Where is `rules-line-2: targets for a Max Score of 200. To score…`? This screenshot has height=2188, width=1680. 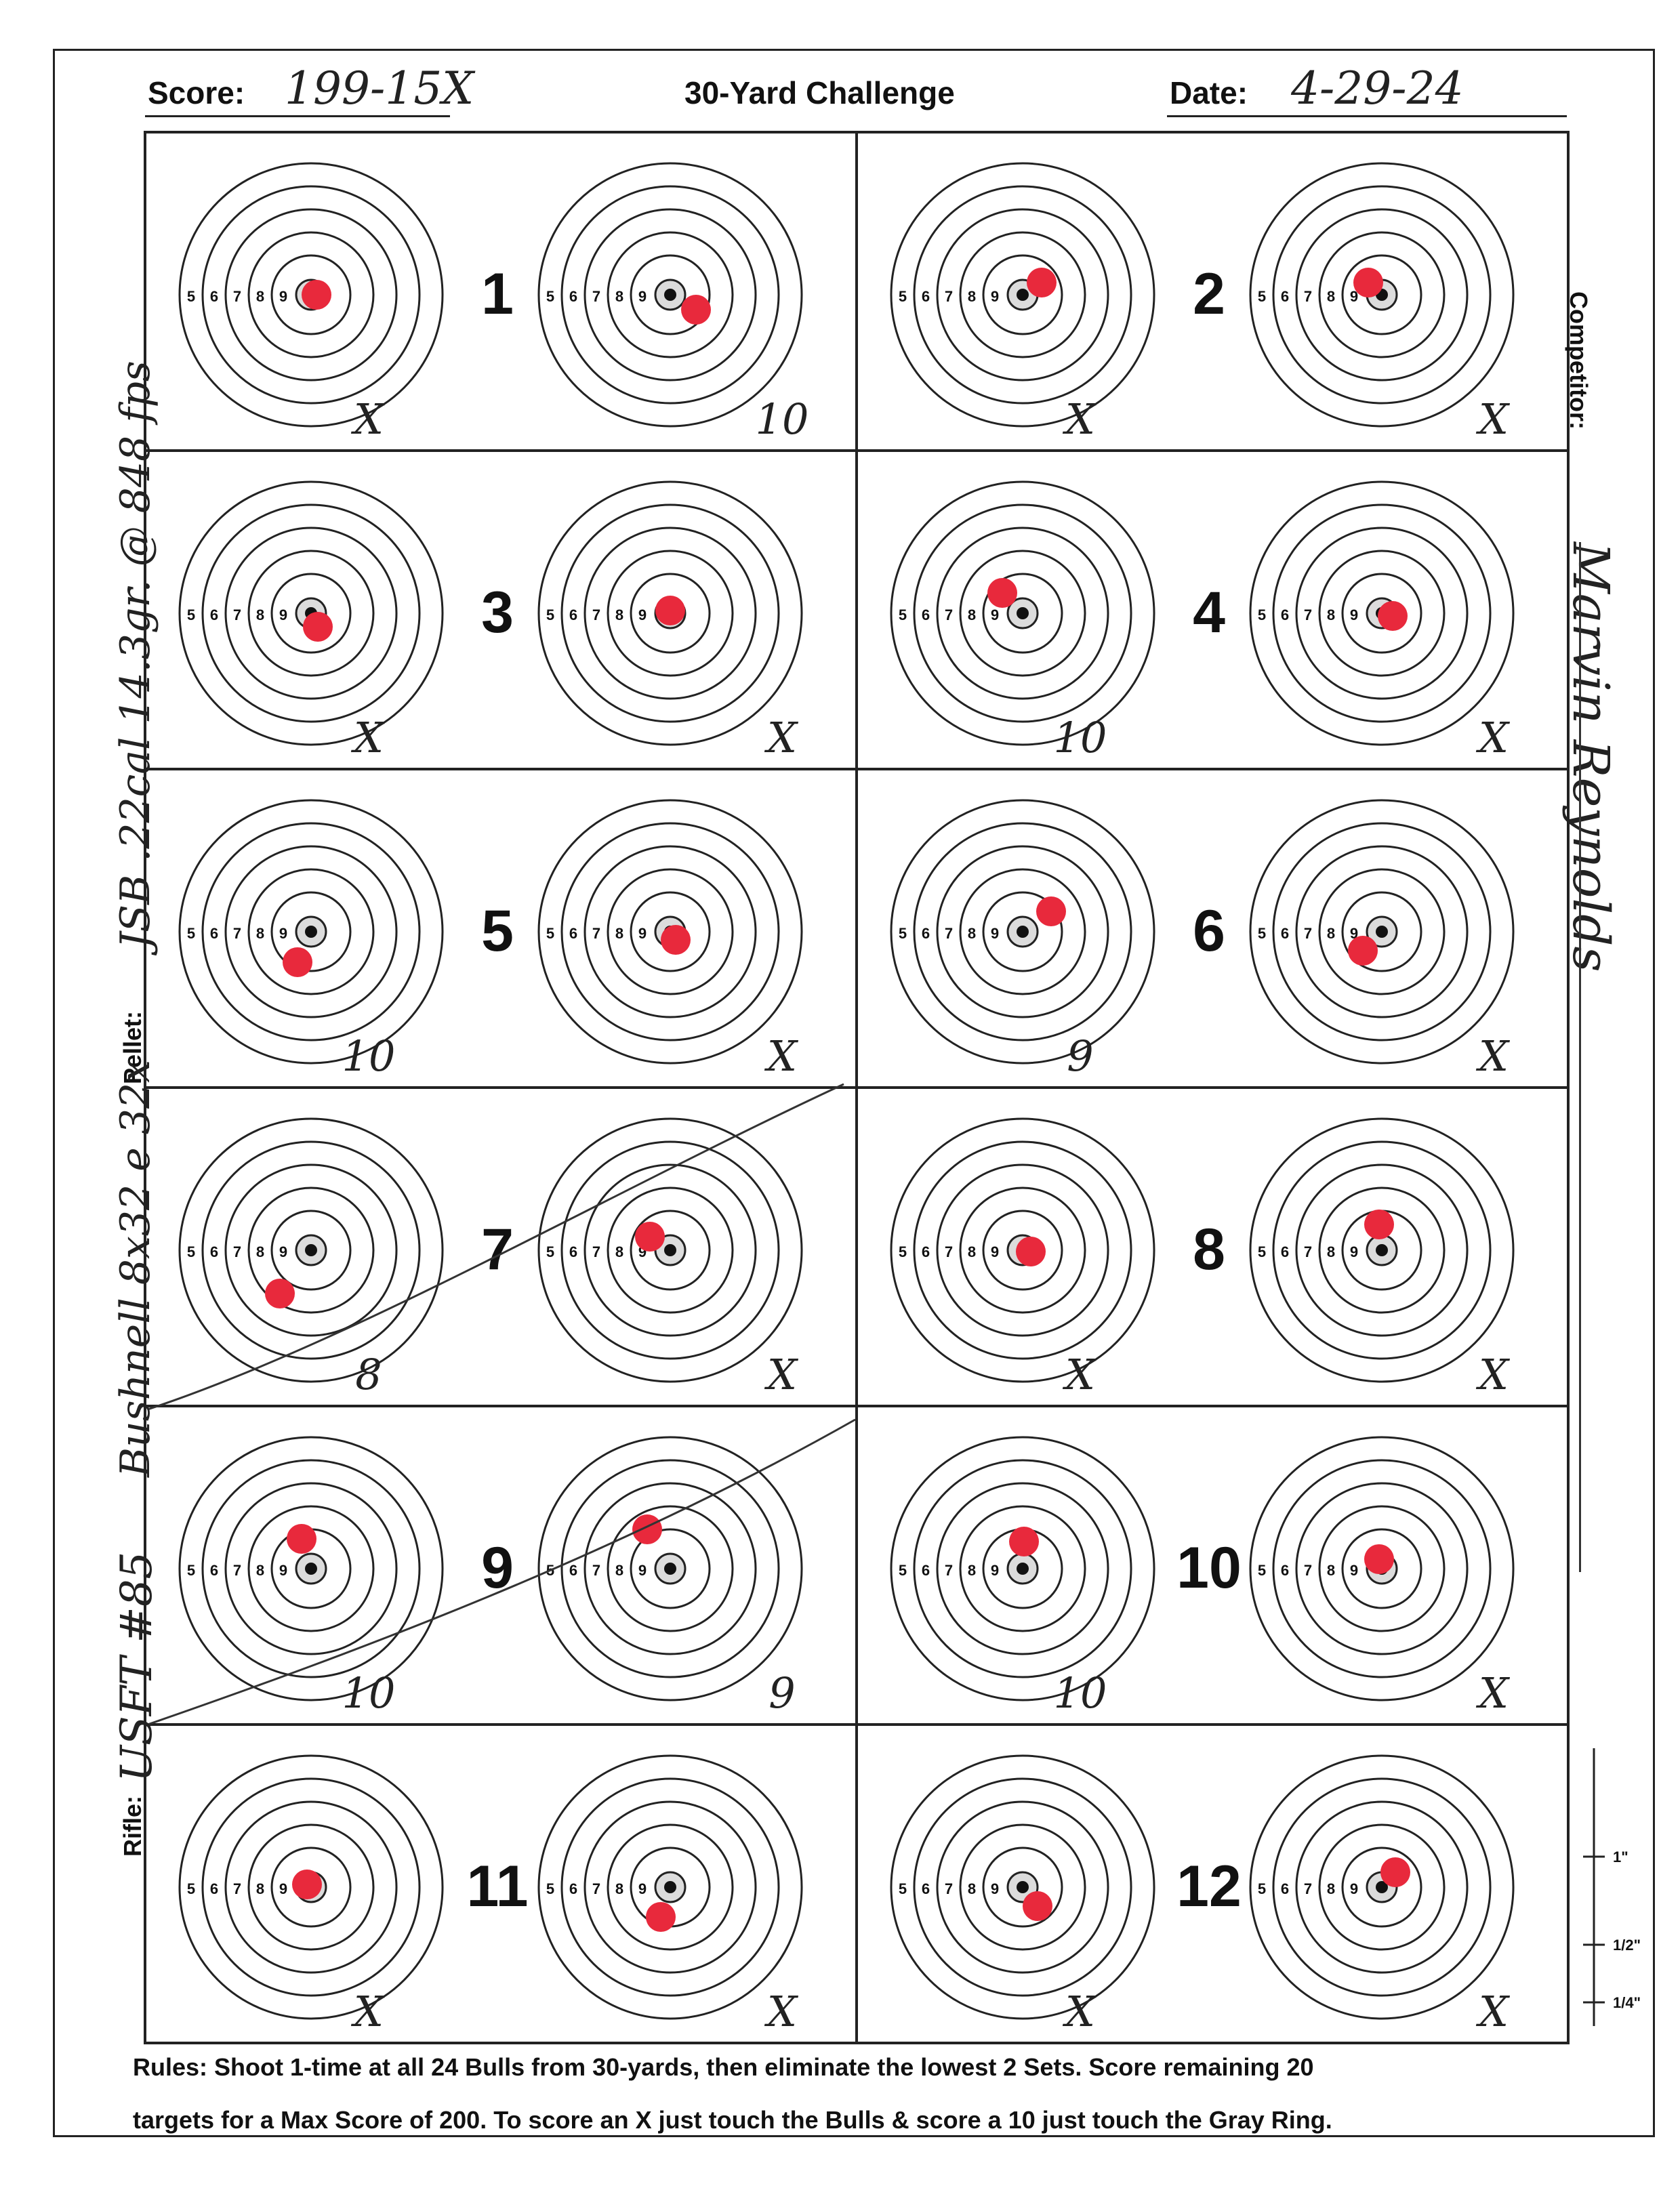 rules-line-2: targets for a Max Score of 200. To score… is located at coordinates (732, 2120).